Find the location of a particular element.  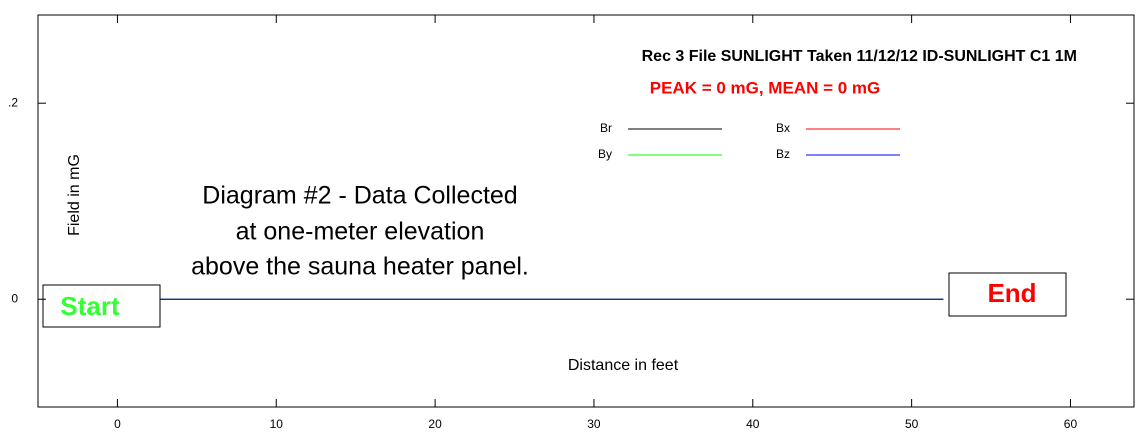

start-box is located at coordinates (101, 306).